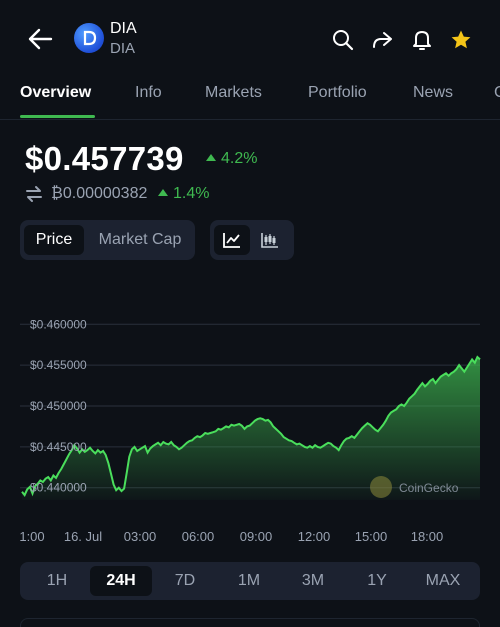 The height and width of the screenshot is (627, 500). I want to click on arrow-left-icon, so click(40, 39).